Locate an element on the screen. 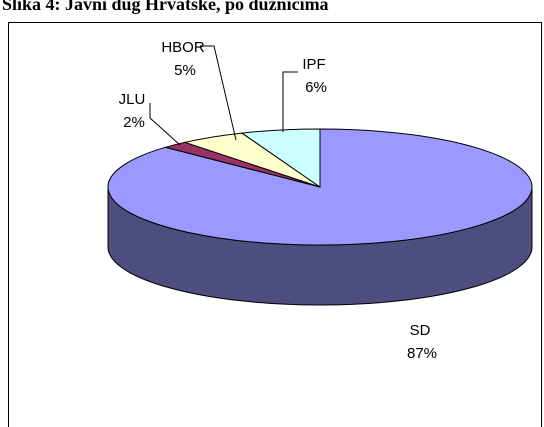 Image resolution: width=544 pixels, height=427 pixels. value-label: 87% is located at coordinates (422, 353).